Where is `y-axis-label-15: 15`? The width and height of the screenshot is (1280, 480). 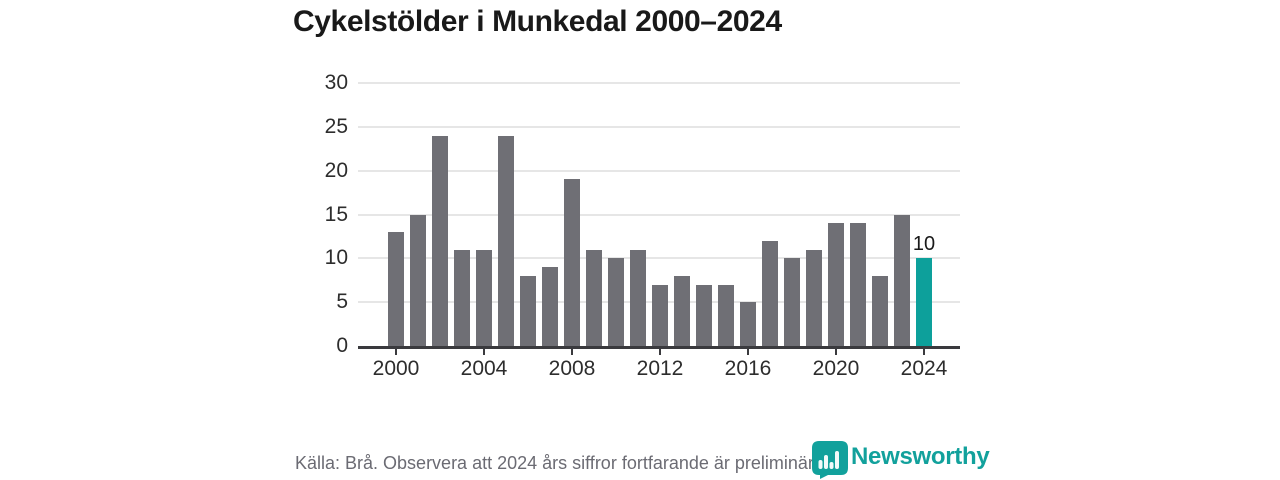 y-axis-label-15: 15 is located at coordinates (336, 214).